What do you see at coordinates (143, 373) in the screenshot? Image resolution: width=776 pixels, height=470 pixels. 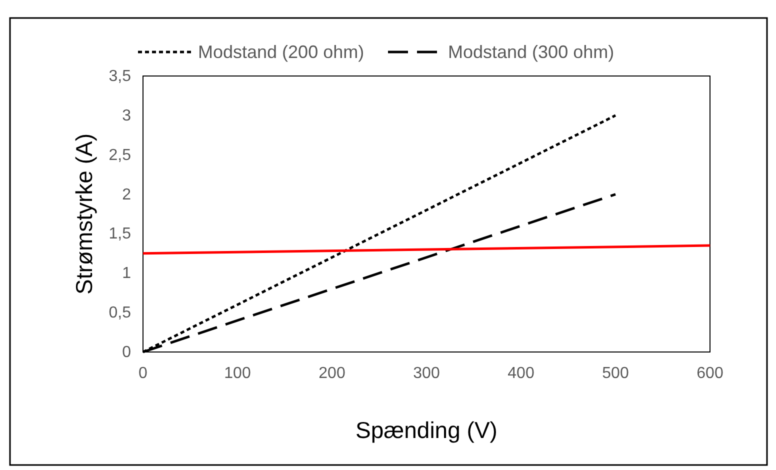 I see `x-tick-label: 0` at bounding box center [143, 373].